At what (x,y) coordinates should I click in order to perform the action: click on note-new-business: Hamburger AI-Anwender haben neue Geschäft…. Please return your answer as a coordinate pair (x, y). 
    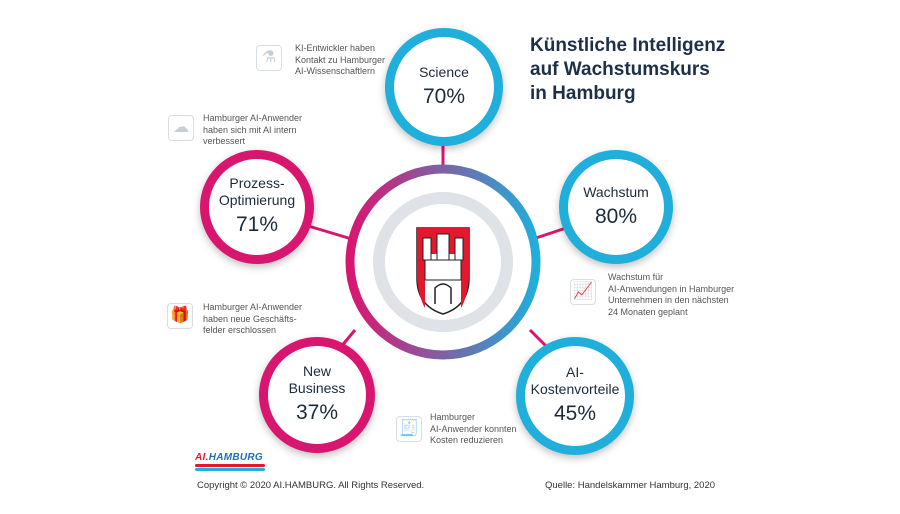
    Looking at the image, I should click on (252, 319).